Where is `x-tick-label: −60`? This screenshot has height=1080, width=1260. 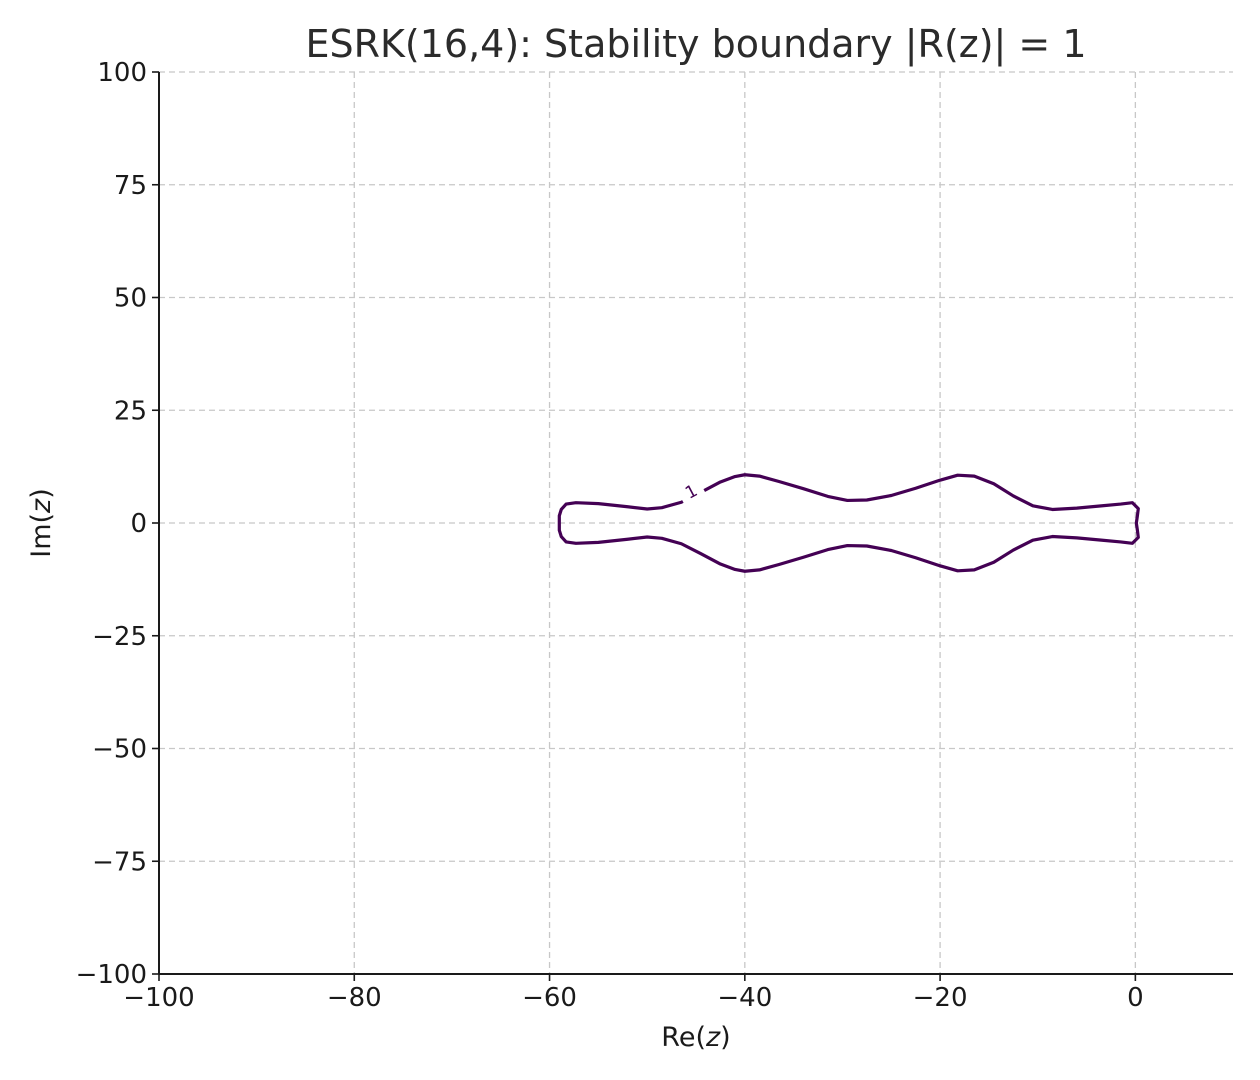
x-tick-label: −60 is located at coordinates (549, 998).